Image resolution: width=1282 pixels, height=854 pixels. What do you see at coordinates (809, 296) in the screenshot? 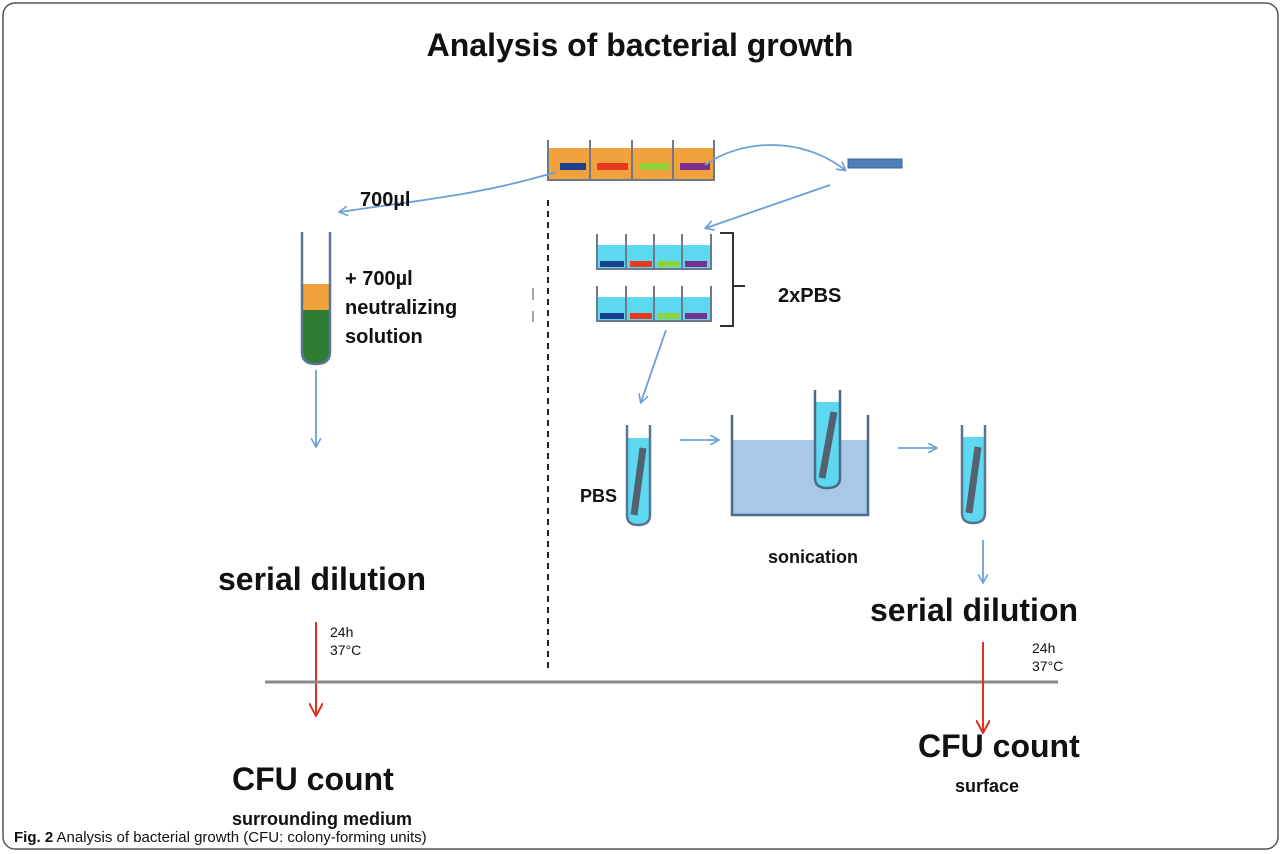
I see `wash-label: 2xPBS` at bounding box center [809, 296].